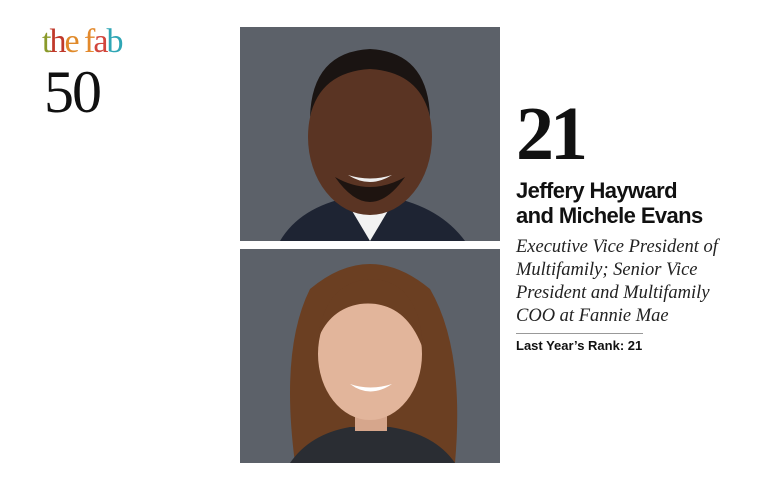 The image size is (763, 489). I want to click on honoree-names: Jeffery Hayward and Michele Evans, so click(609, 203).